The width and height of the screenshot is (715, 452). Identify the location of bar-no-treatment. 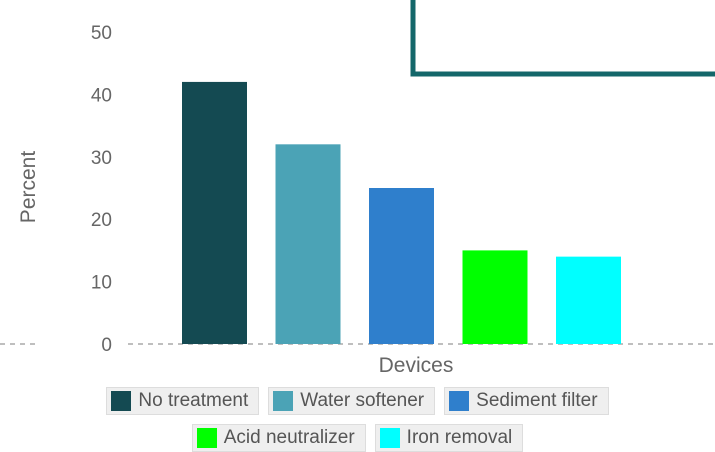
(214, 213).